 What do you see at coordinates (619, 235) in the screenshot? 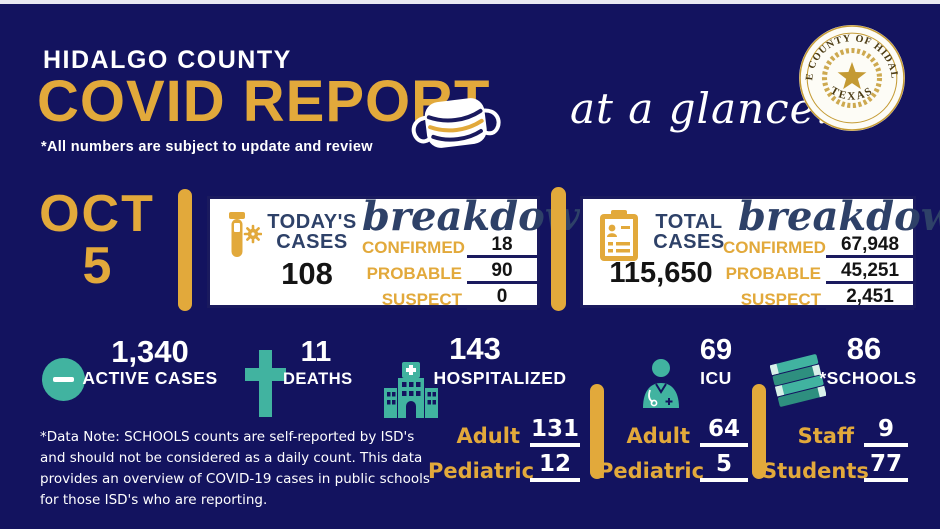
I see `clipboard-icon` at bounding box center [619, 235].